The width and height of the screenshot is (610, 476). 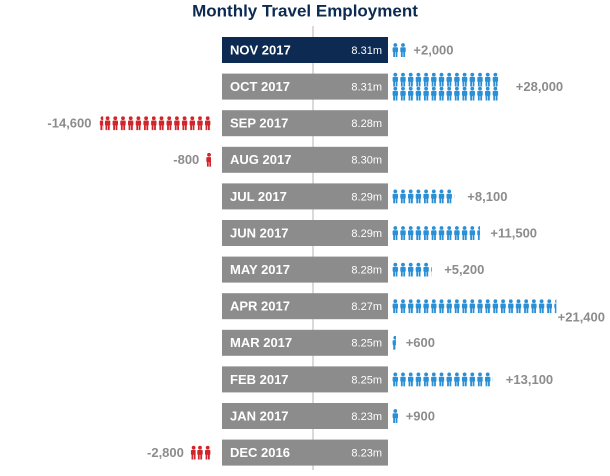 I want to click on change-label: -14,600, so click(x=69, y=123).